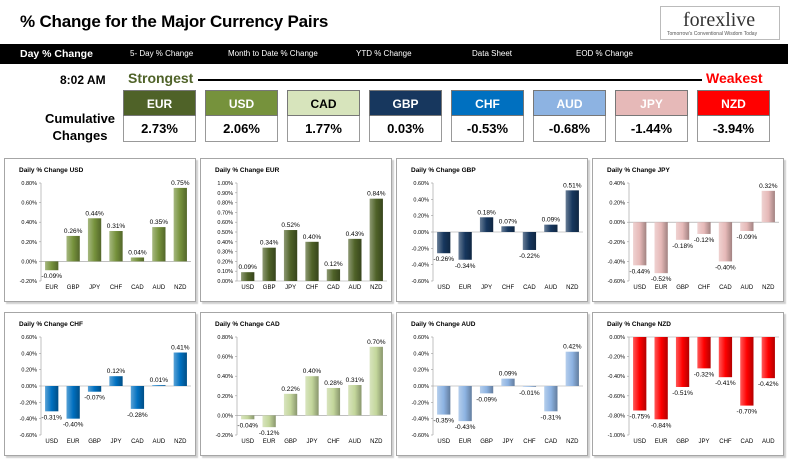  I want to click on data-label: -0.07%, so click(94, 398).